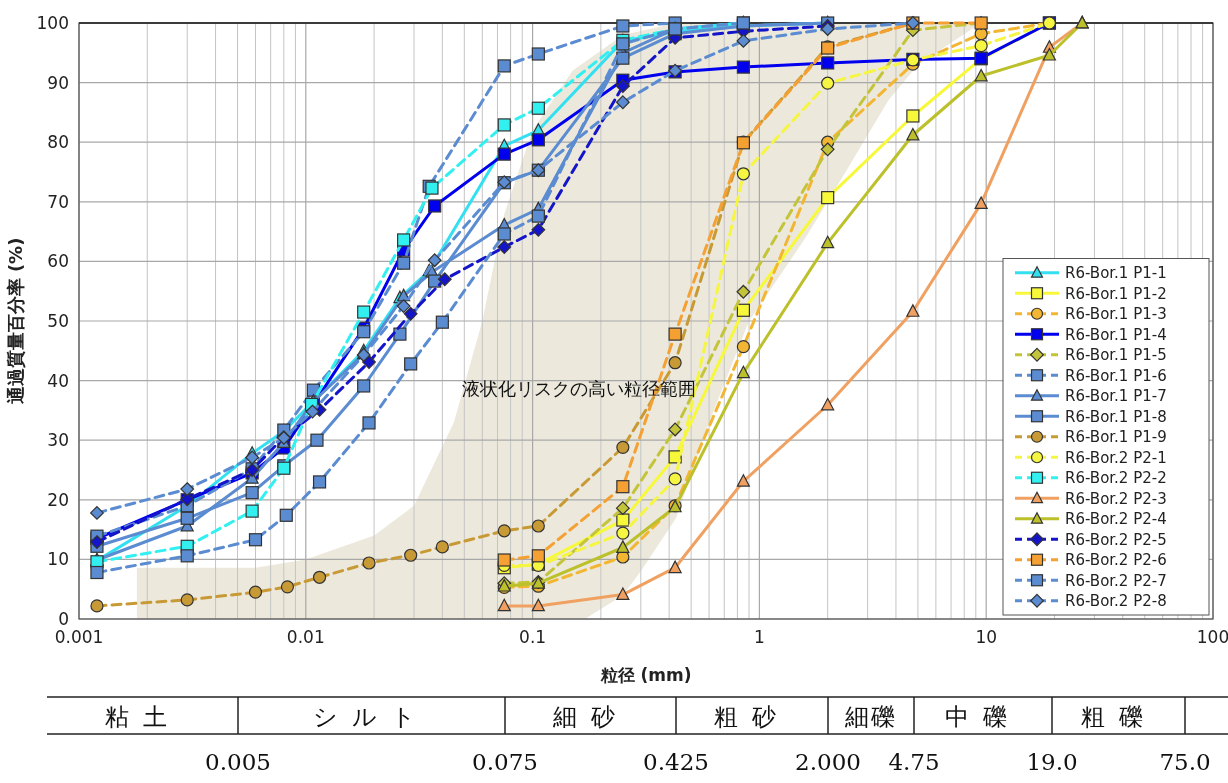 Image resolution: width=1228 pixels, height=783 pixels. I want to click on legend-label: R6-Bor.1 P1-2, so click(1116, 293).